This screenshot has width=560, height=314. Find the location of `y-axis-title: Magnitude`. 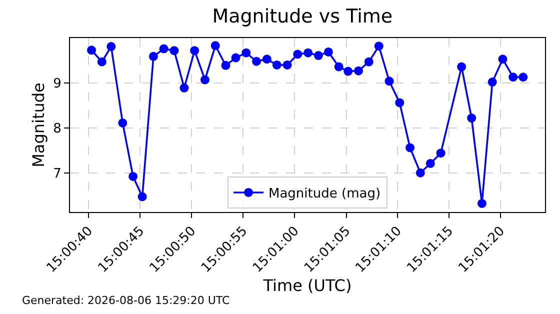

y-axis-title: Magnitude is located at coordinates (38, 125).